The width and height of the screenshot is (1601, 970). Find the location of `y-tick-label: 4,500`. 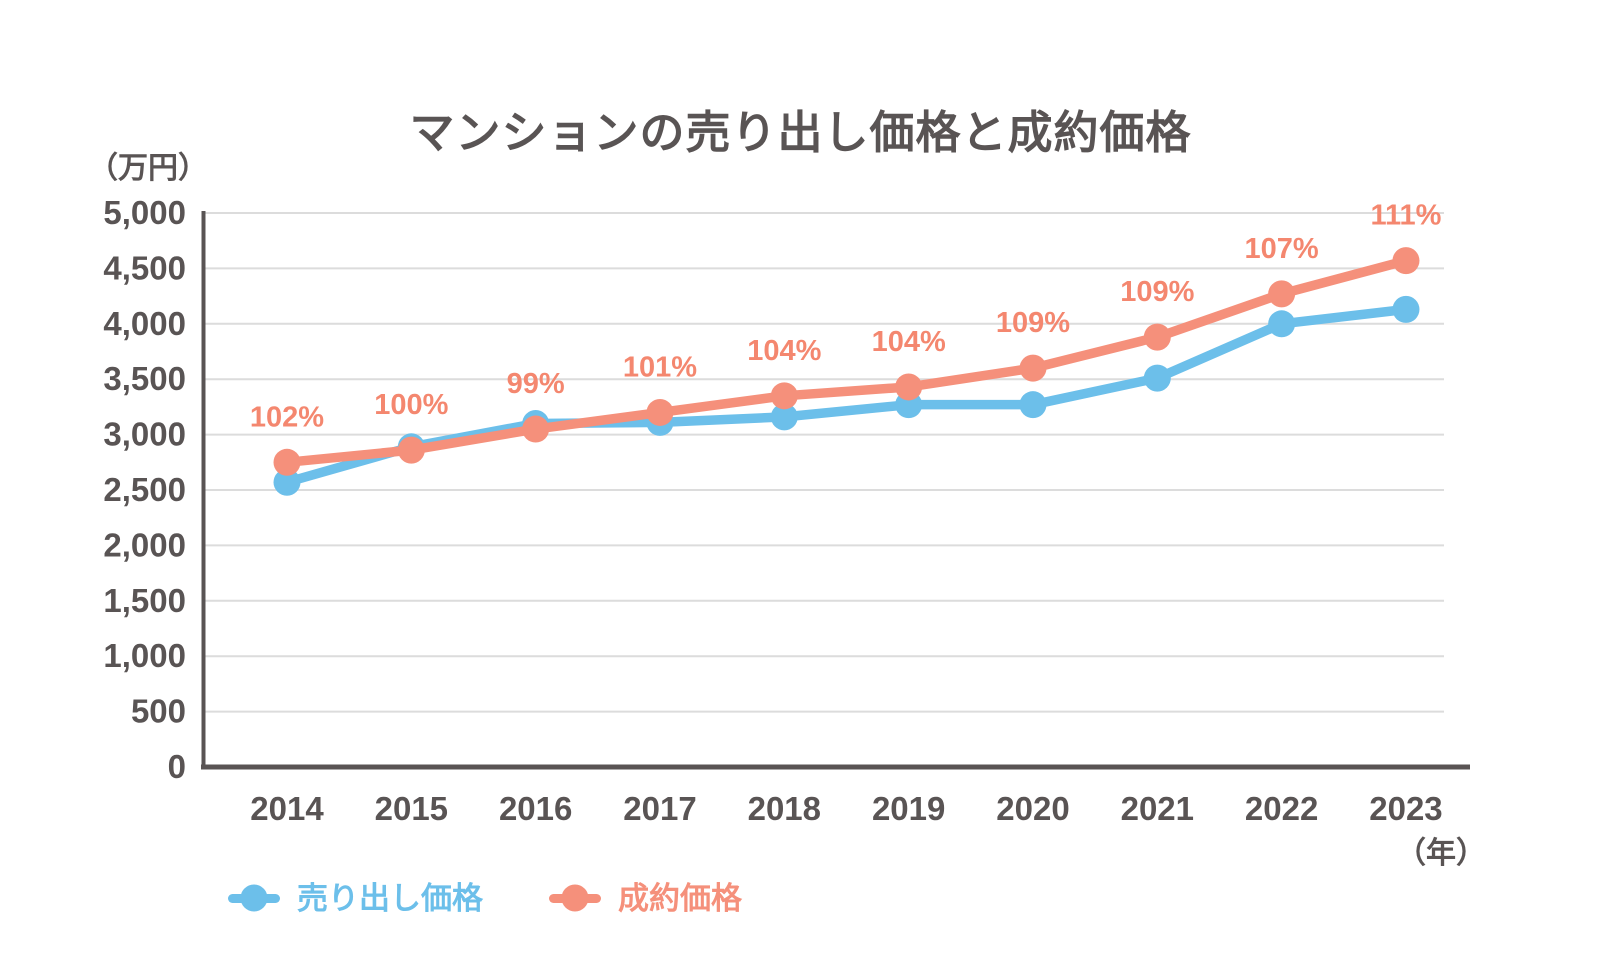

y-tick-label: 4,500 is located at coordinates (144, 267).